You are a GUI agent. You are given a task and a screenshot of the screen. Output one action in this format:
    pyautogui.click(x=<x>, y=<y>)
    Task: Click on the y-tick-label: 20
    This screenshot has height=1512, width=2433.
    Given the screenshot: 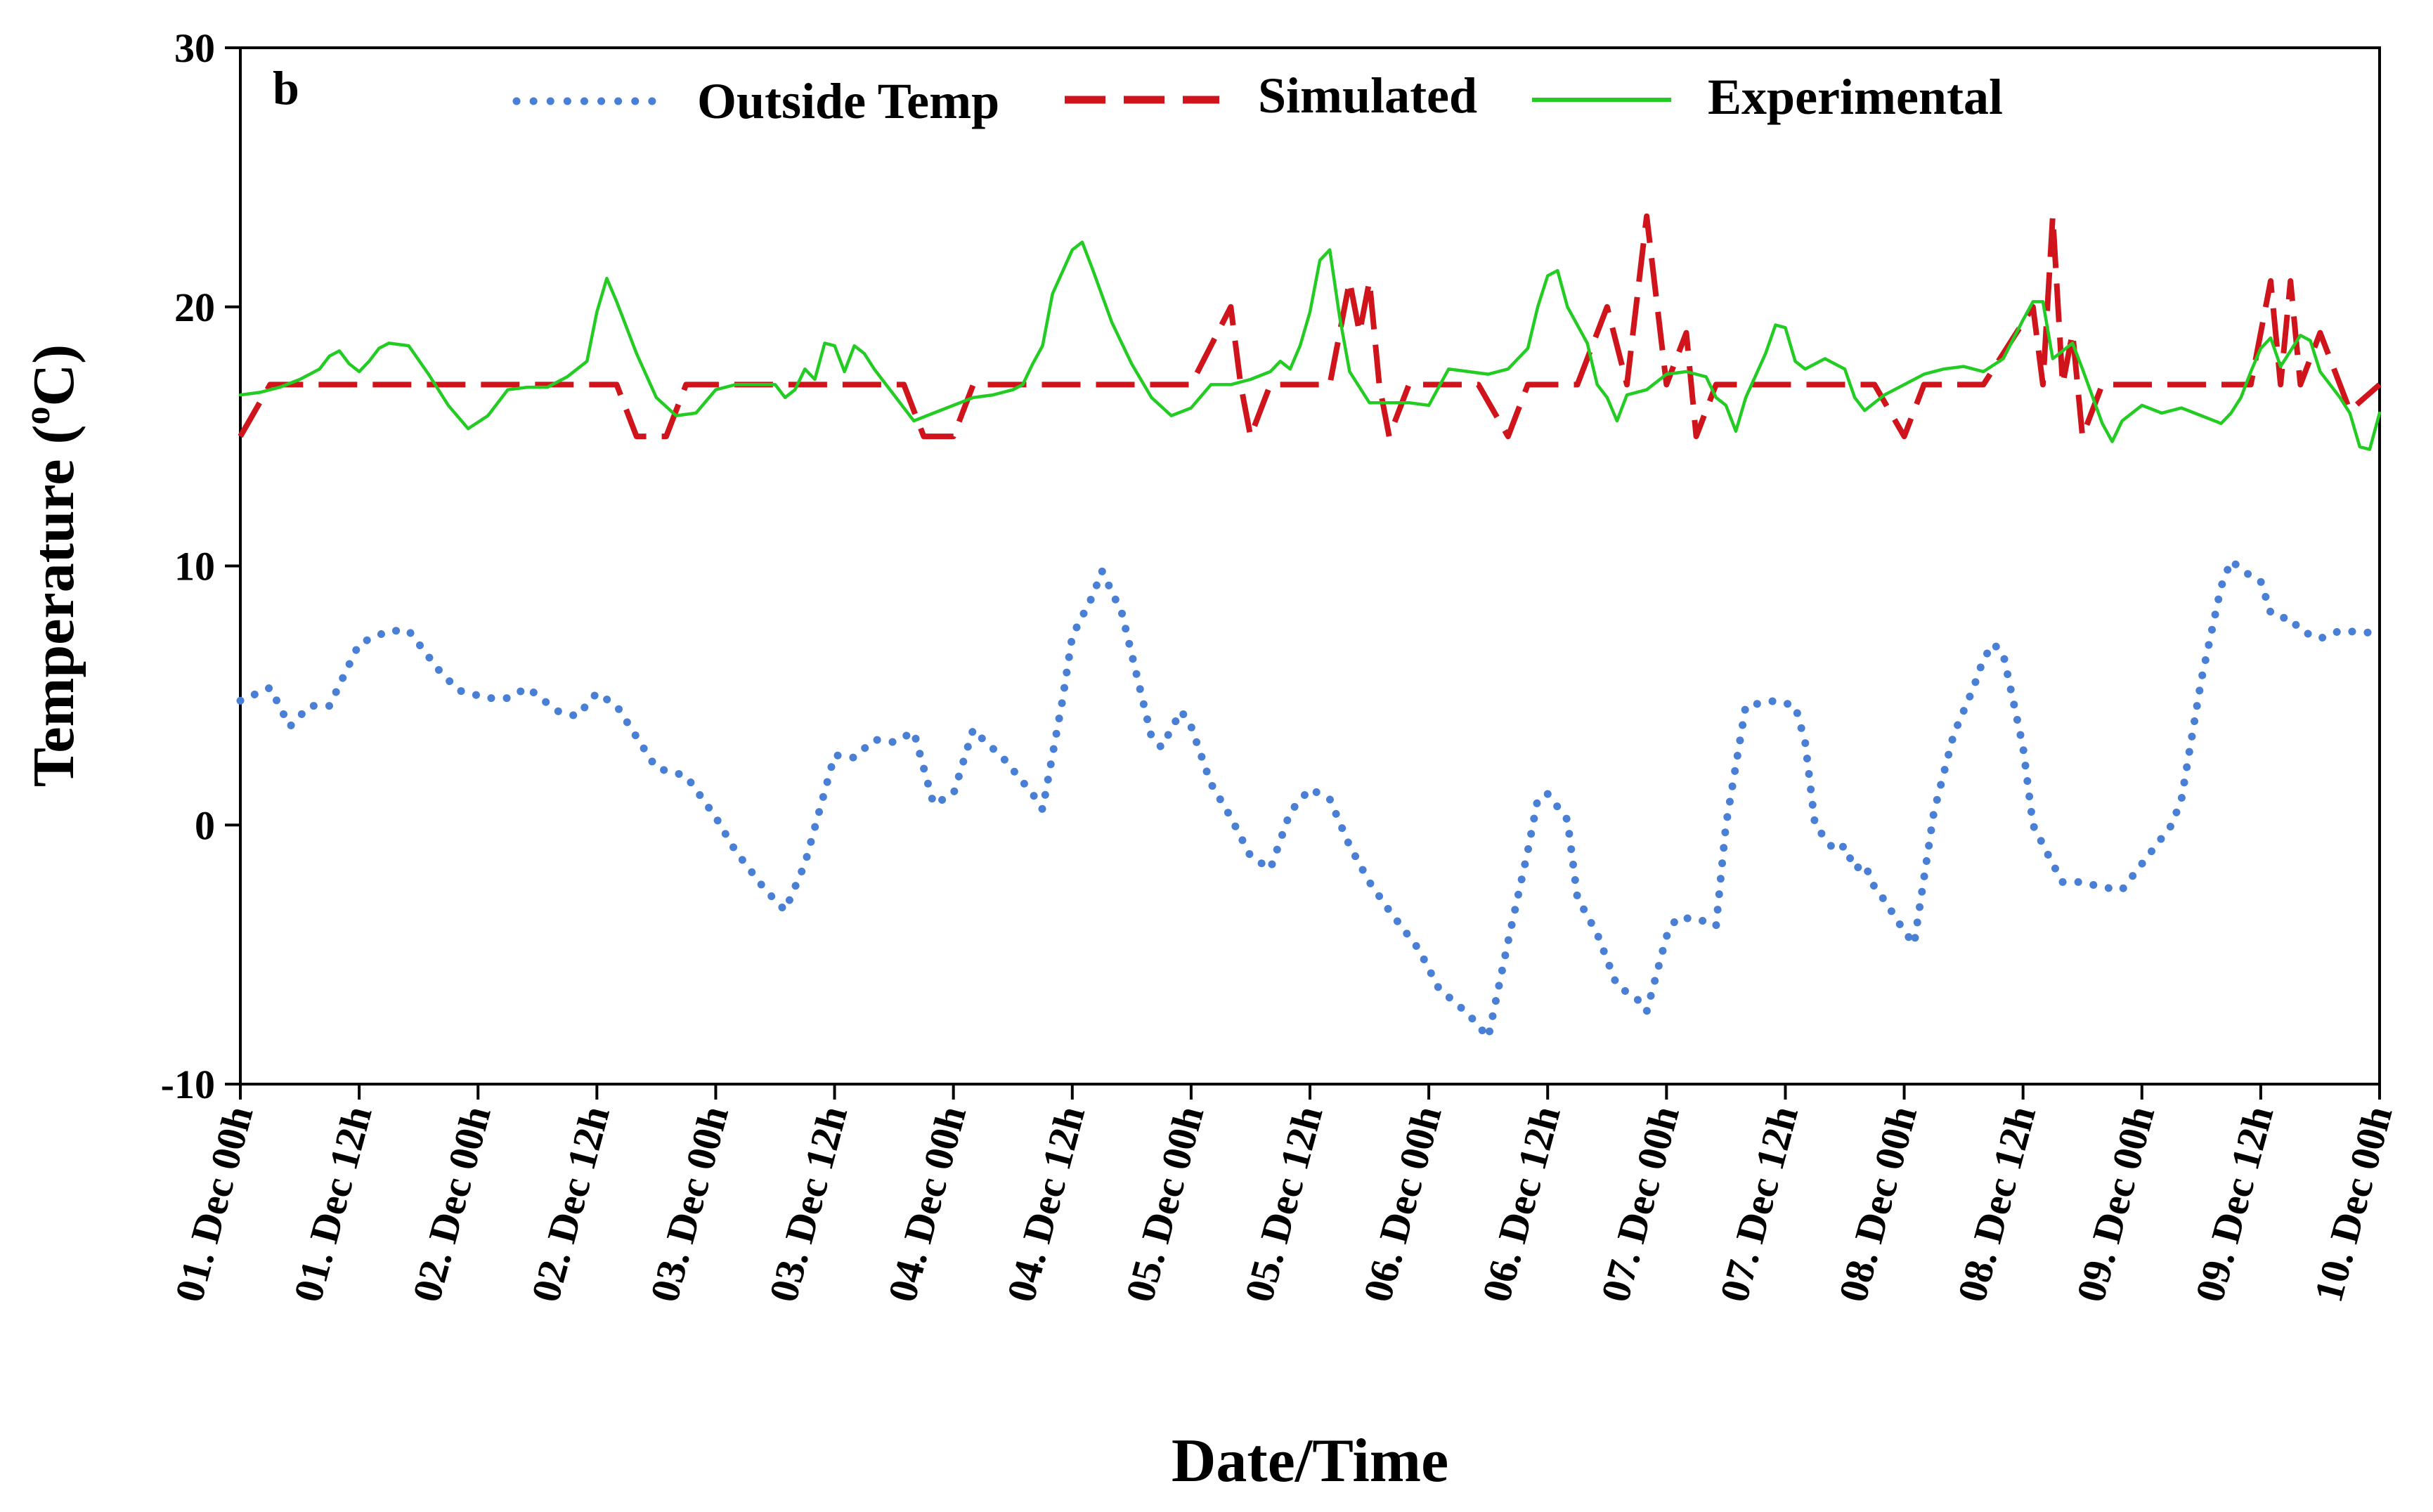 What is the action you would take?
    pyautogui.click(x=194, y=308)
    